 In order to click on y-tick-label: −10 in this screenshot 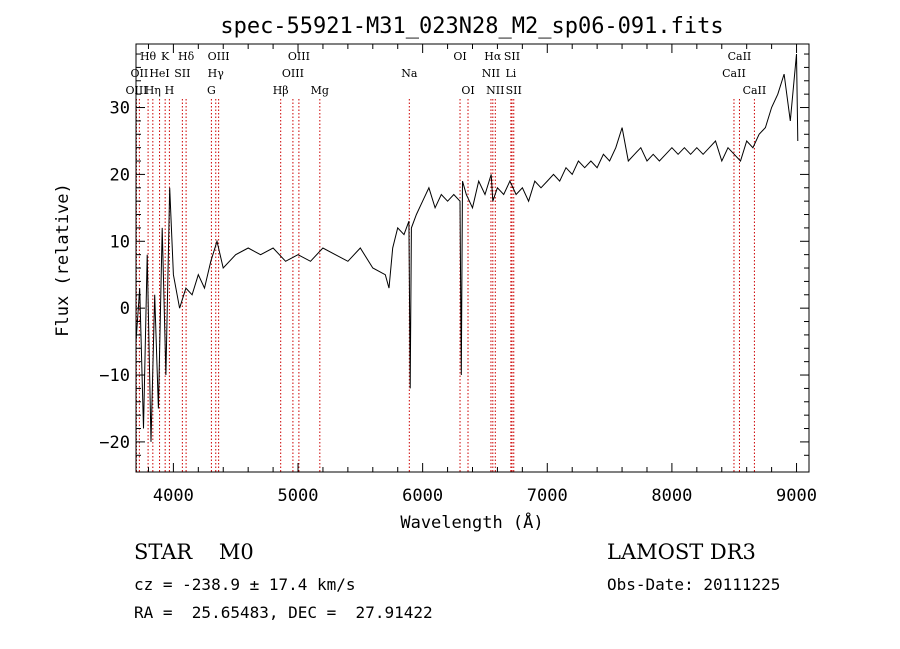, I will do `click(114, 376)`.